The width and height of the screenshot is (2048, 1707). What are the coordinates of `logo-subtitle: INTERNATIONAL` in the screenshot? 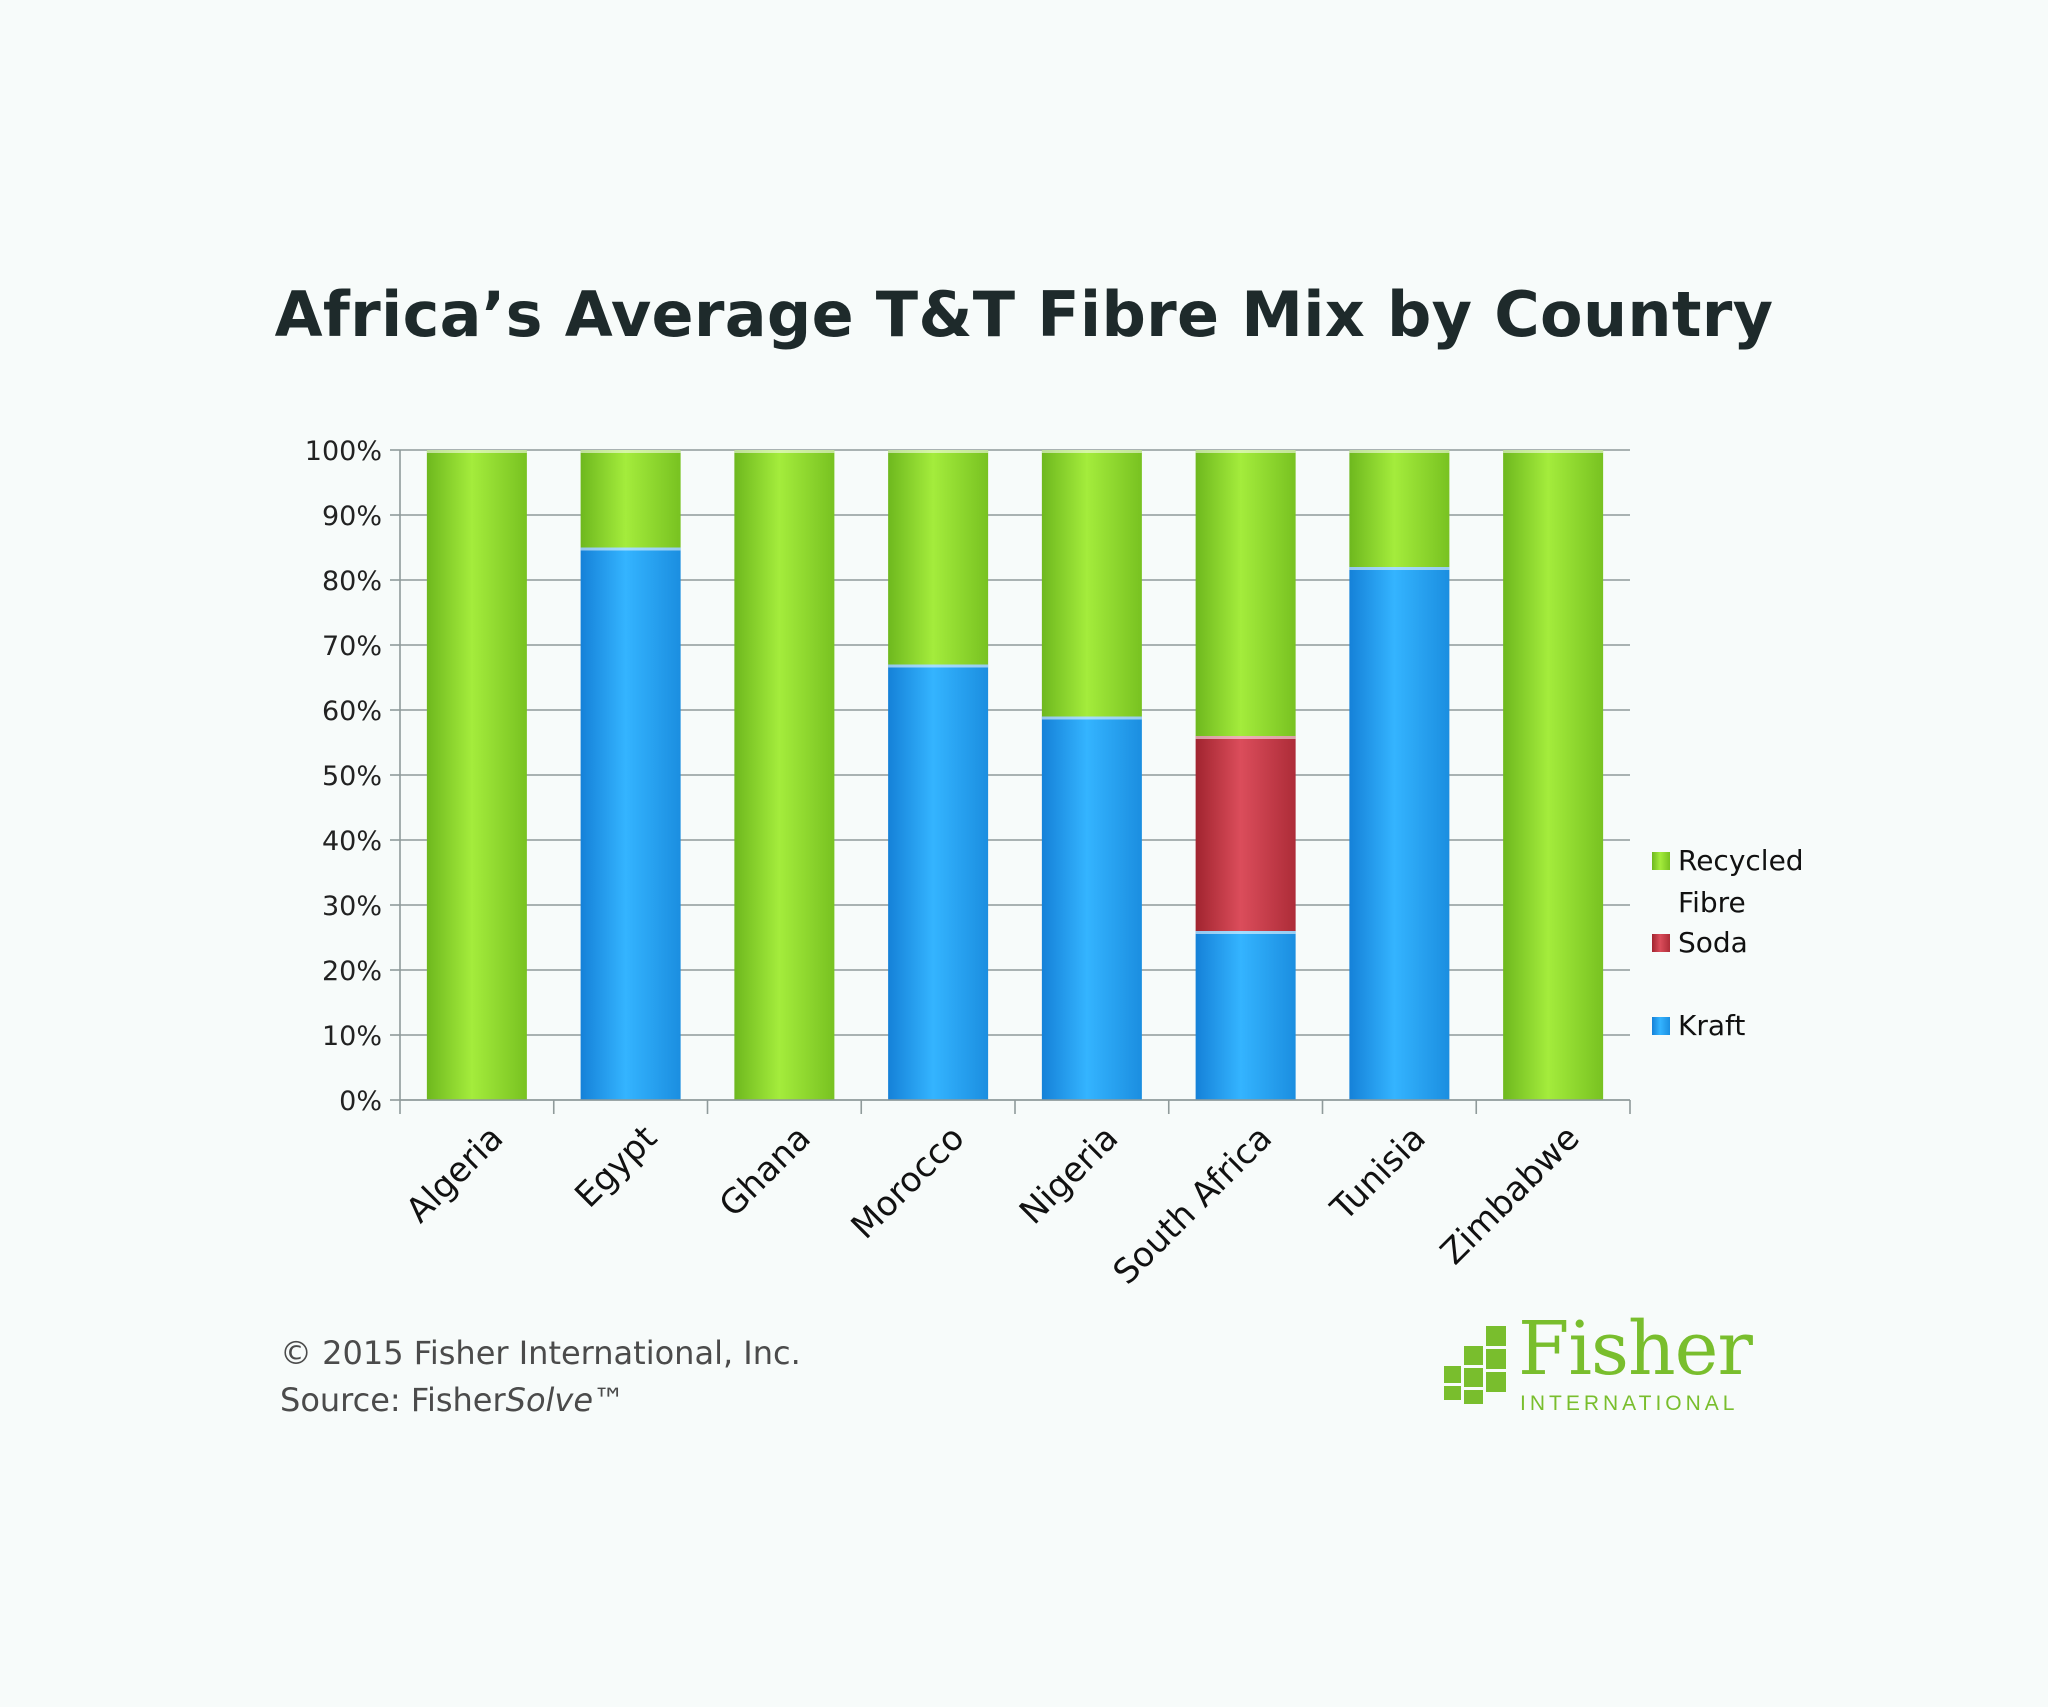 It's located at (1629, 1403).